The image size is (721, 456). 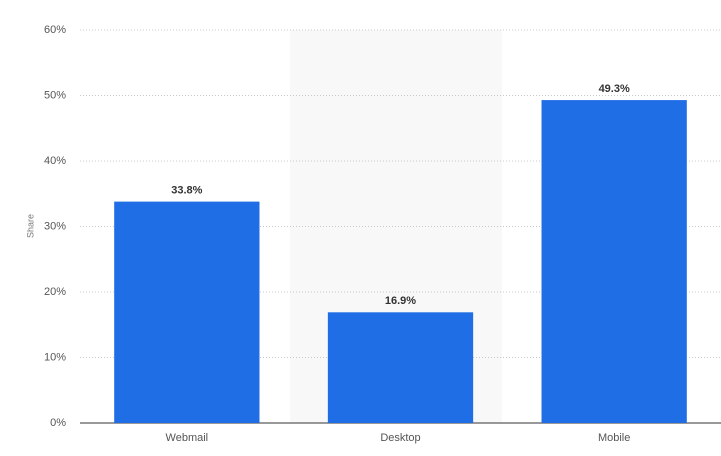 What do you see at coordinates (614, 438) in the screenshot?
I see `x-tick-label: Mobile` at bounding box center [614, 438].